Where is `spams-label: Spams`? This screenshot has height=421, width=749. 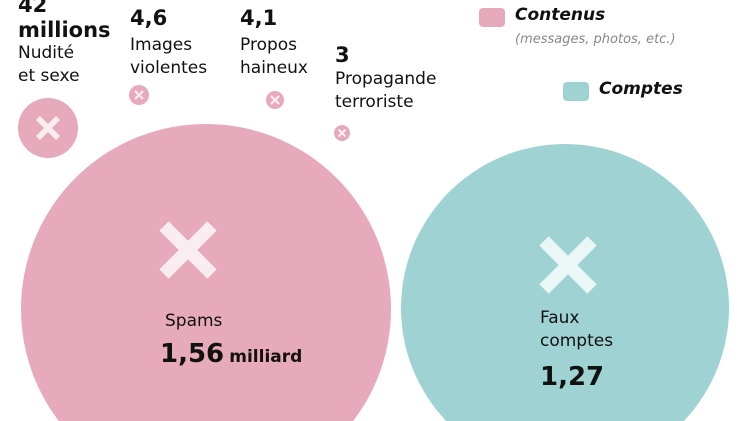
spams-label: Spams is located at coordinates (194, 321).